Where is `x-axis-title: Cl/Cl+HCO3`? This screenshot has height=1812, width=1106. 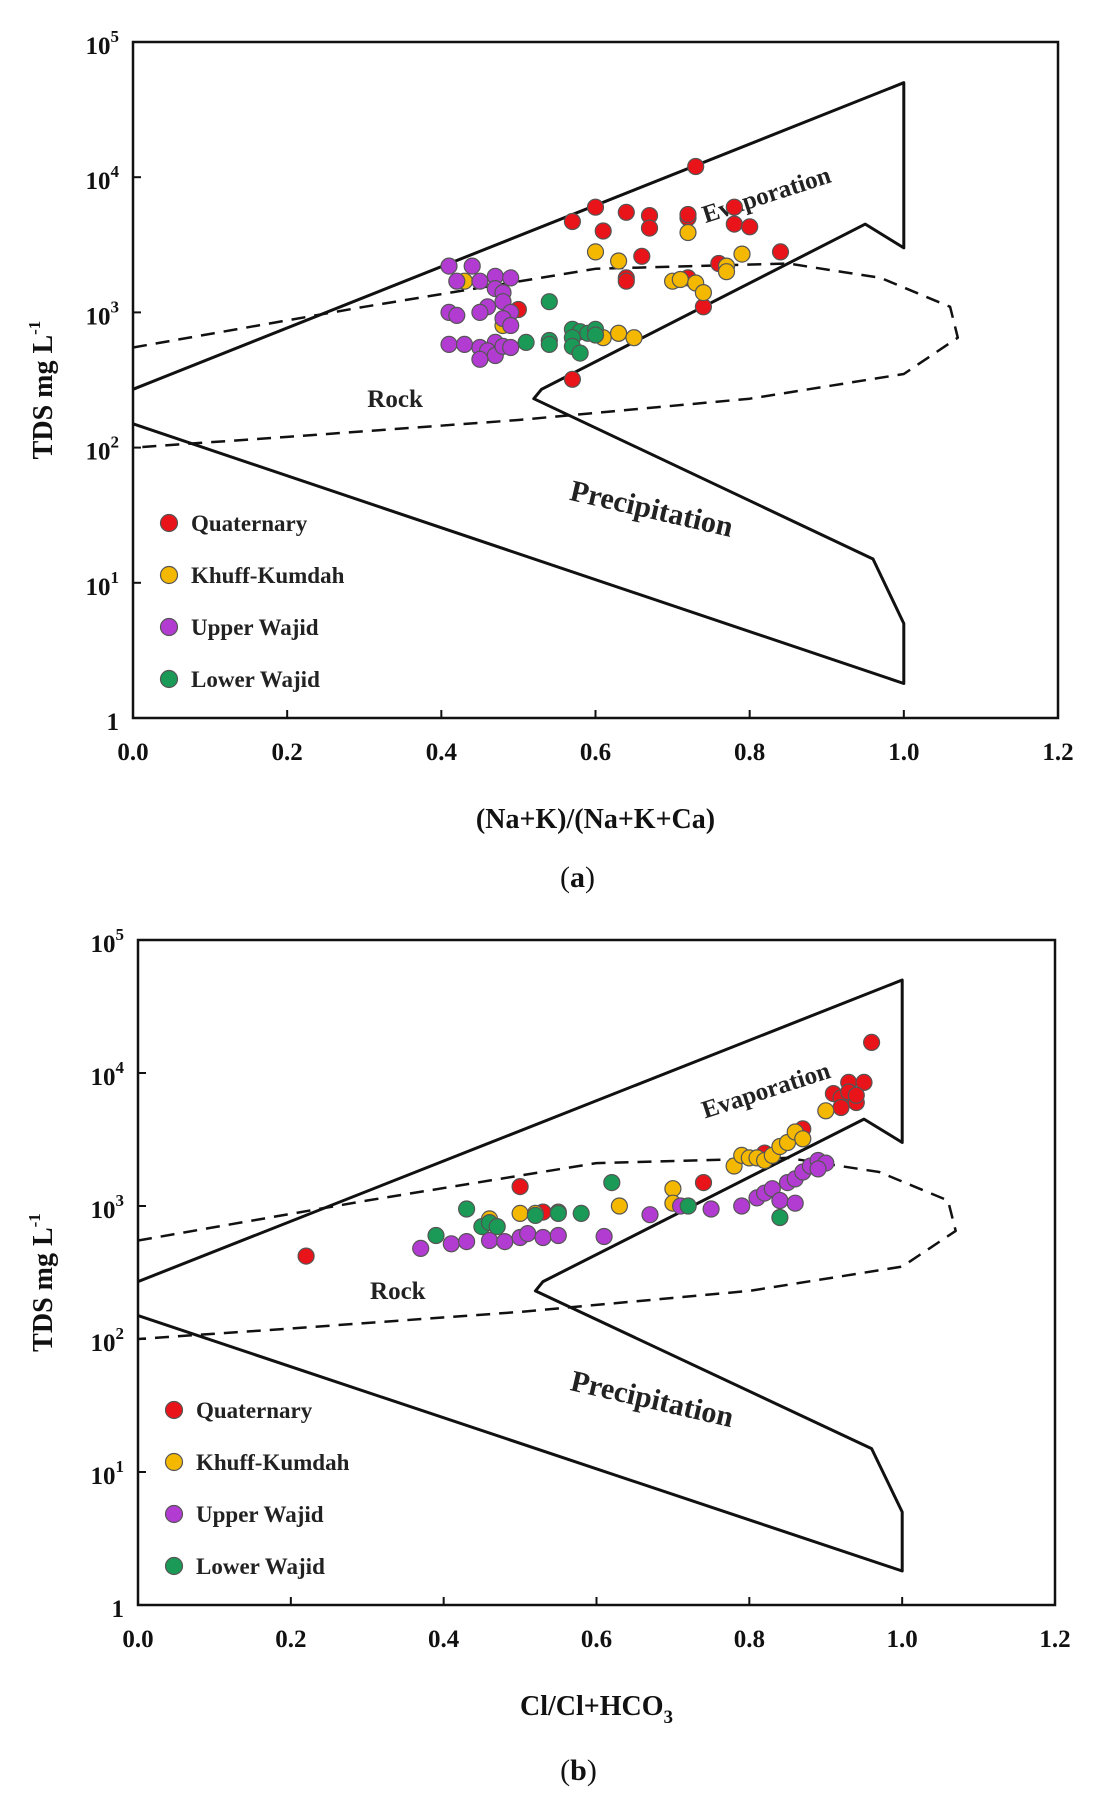
x-axis-title: Cl/Cl+HCO3 is located at coordinates (596, 1709).